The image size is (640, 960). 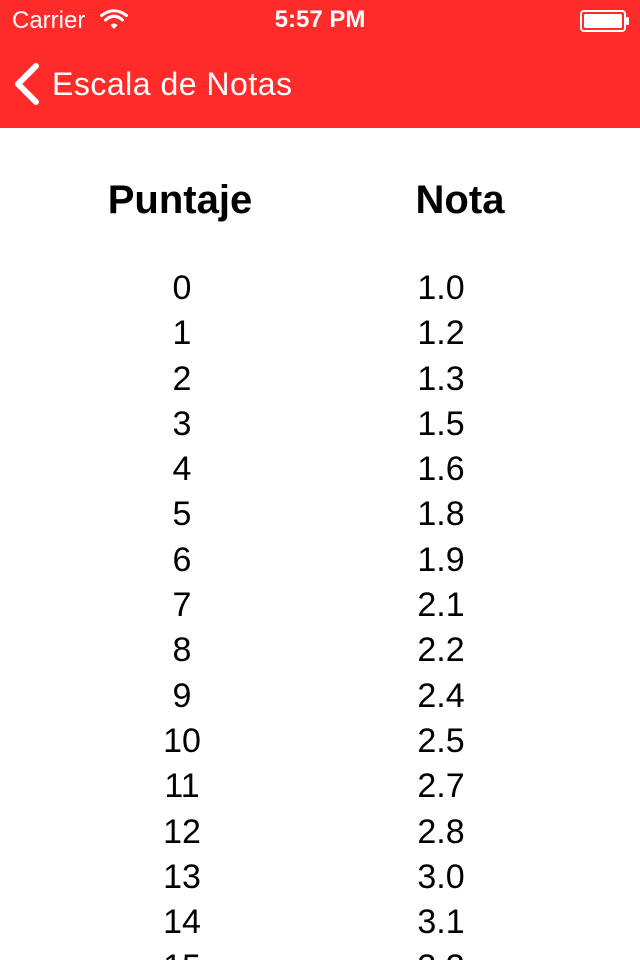 I want to click on cell-nota: 1.3, so click(x=441, y=378).